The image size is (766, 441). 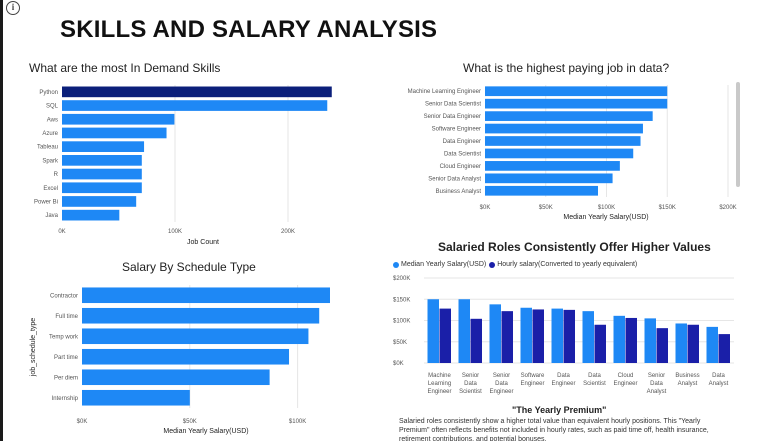 I want to click on category-label: Senior Data Scientist, so click(x=453, y=105).